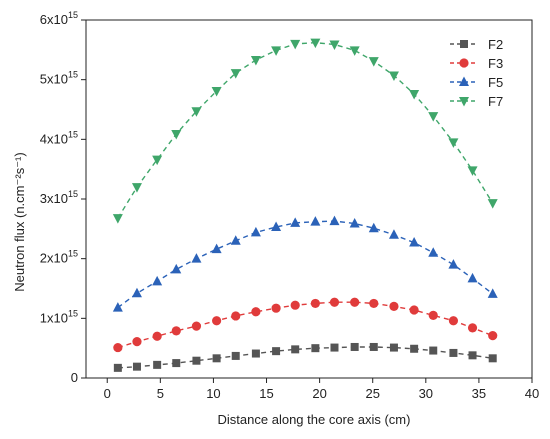 The width and height of the screenshot is (550, 439). Describe the element at coordinates (321, 389) in the screenshot. I see `x-axis: 0 5 10 15 20 25 30 35 40` at that location.